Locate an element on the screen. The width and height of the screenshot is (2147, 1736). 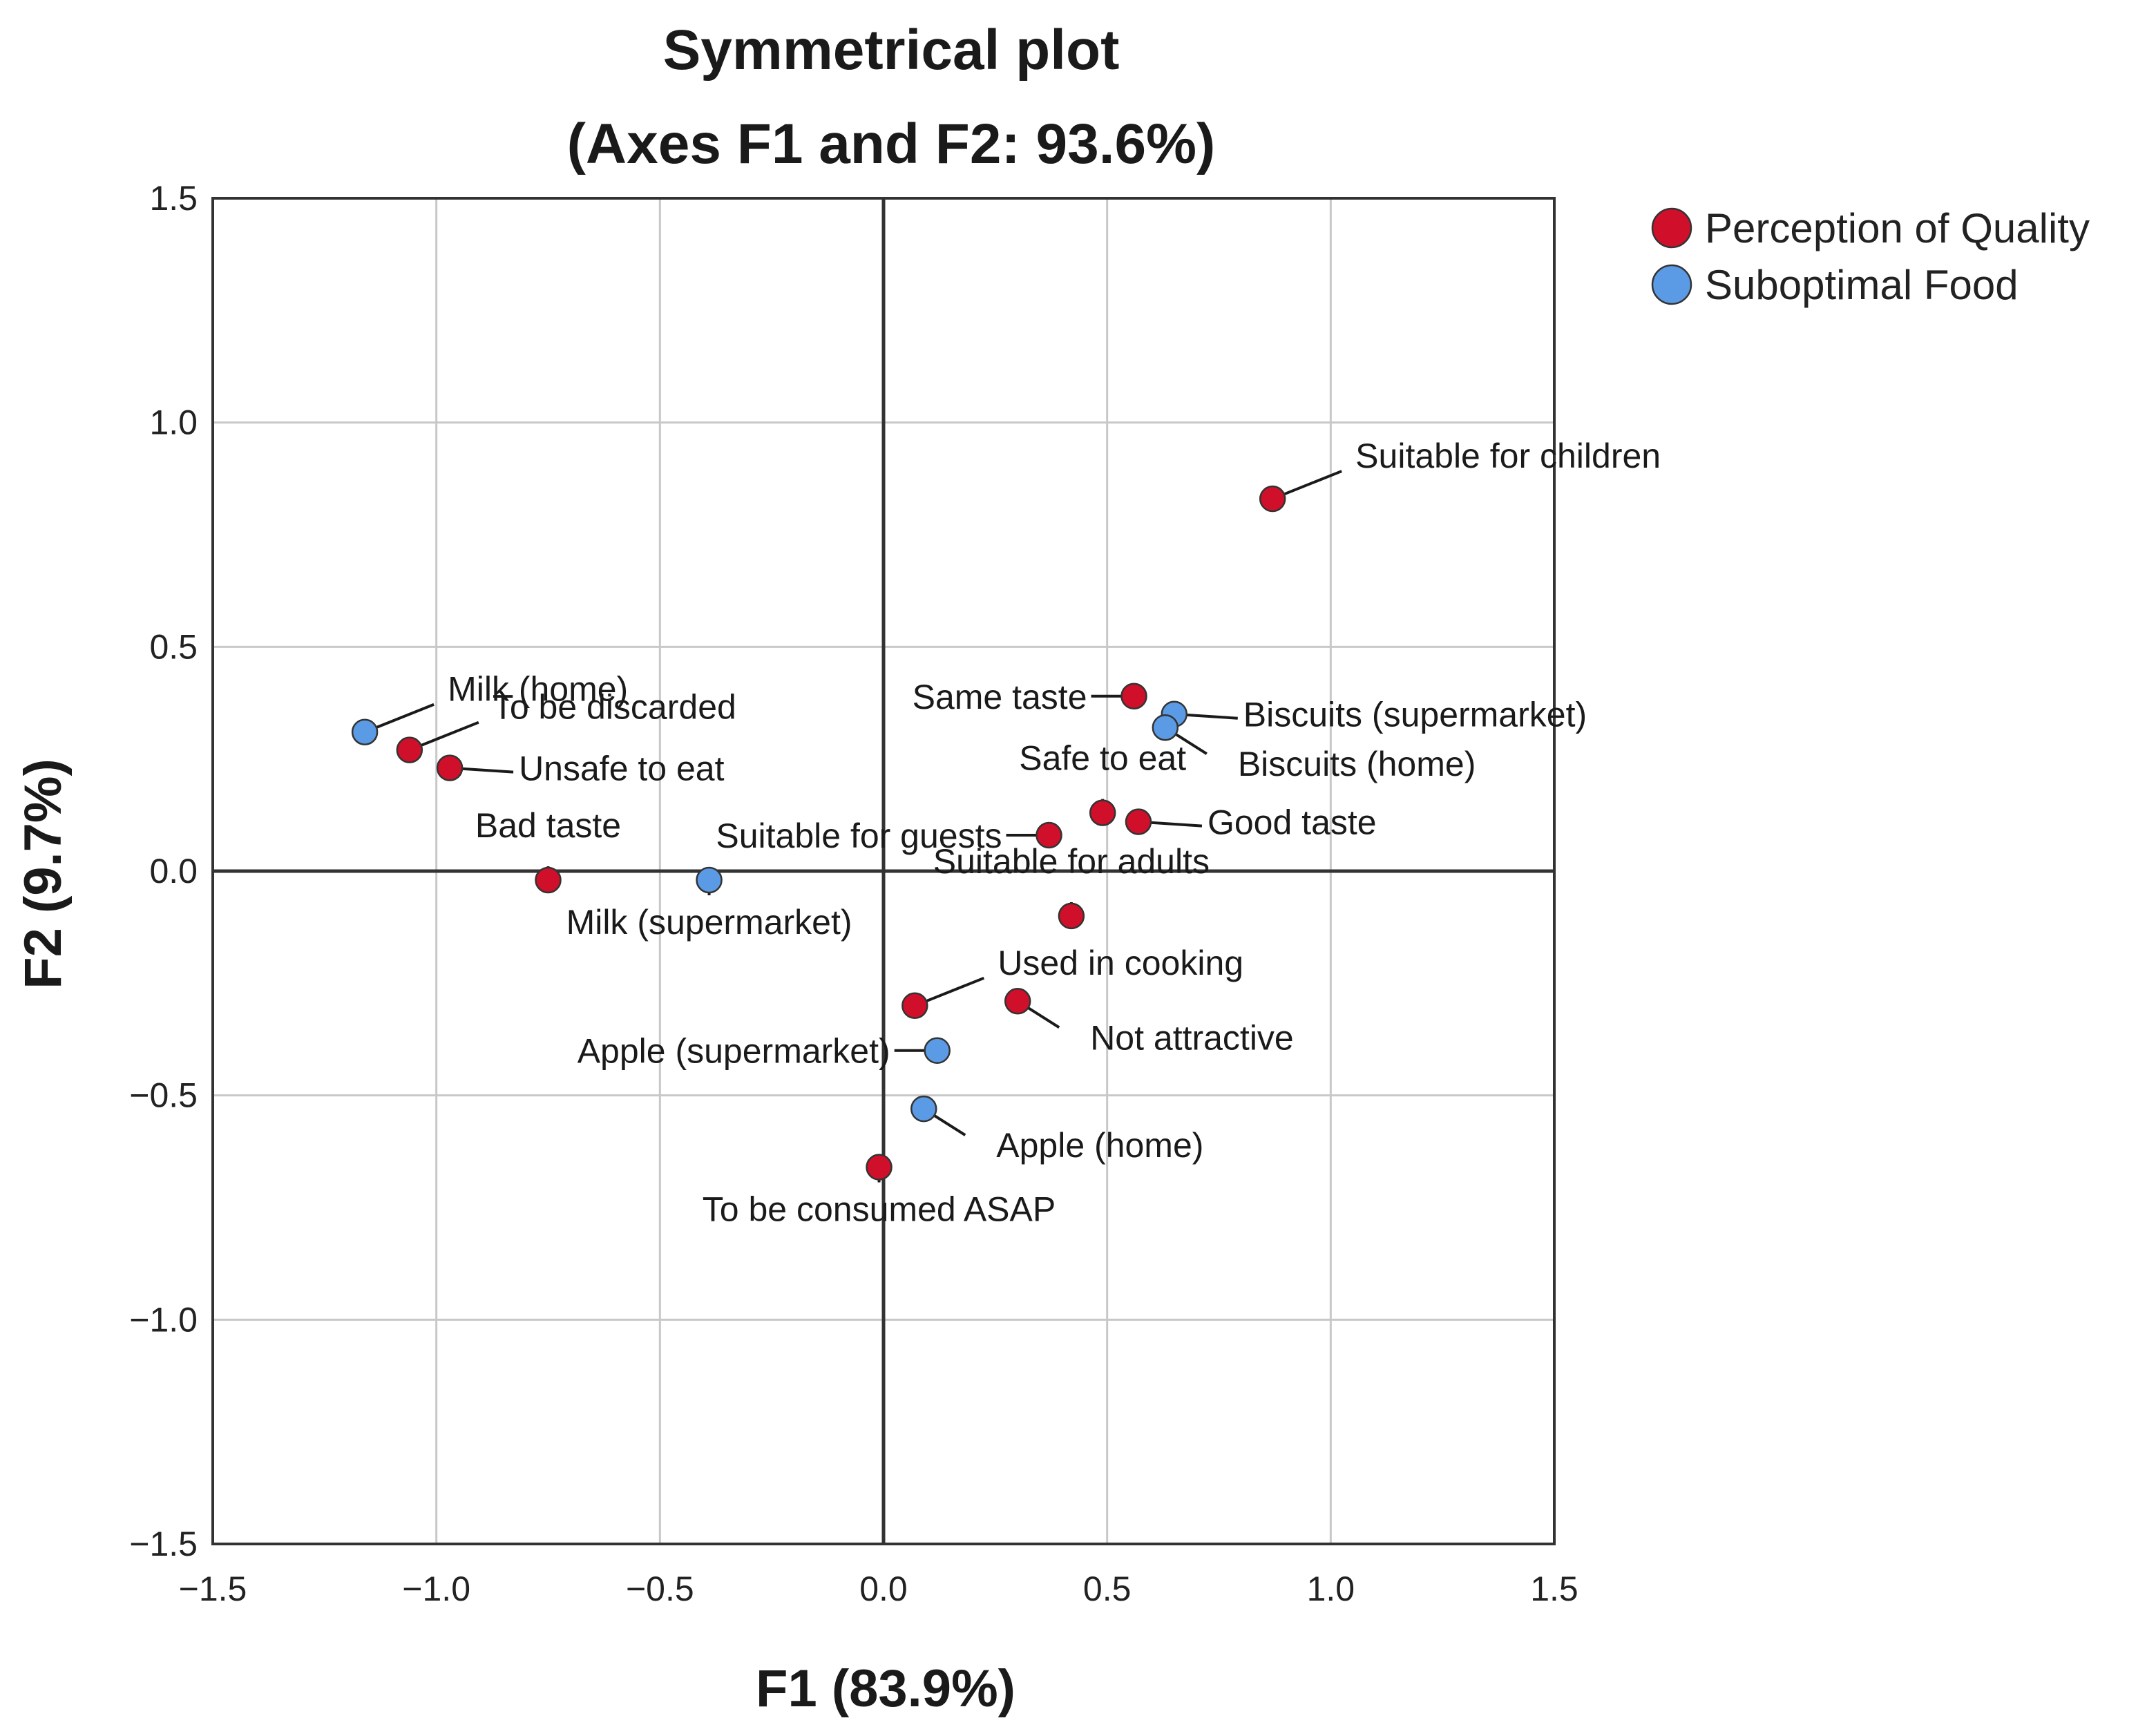
legend: Perception of Quality Suboptimal Food is located at coordinates (1870, 256).